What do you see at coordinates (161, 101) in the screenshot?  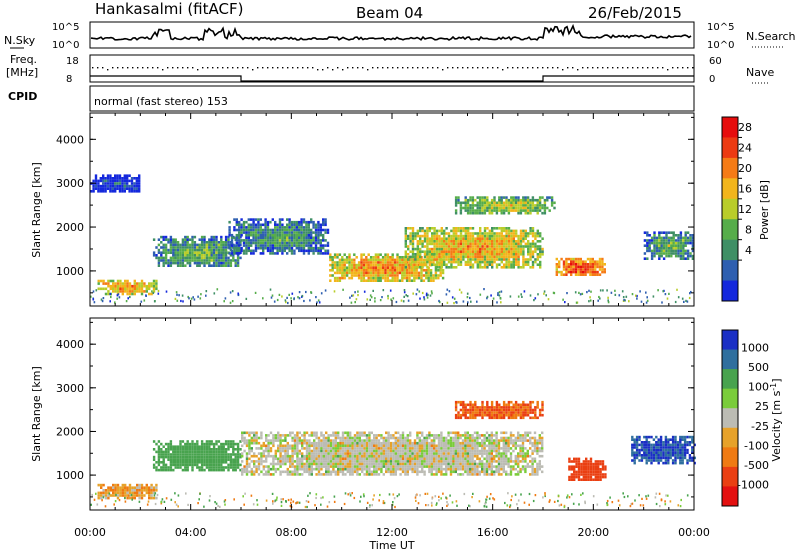 I see `cpid-mode-text: normal (fast stereo) 153` at bounding box center [161, 101].